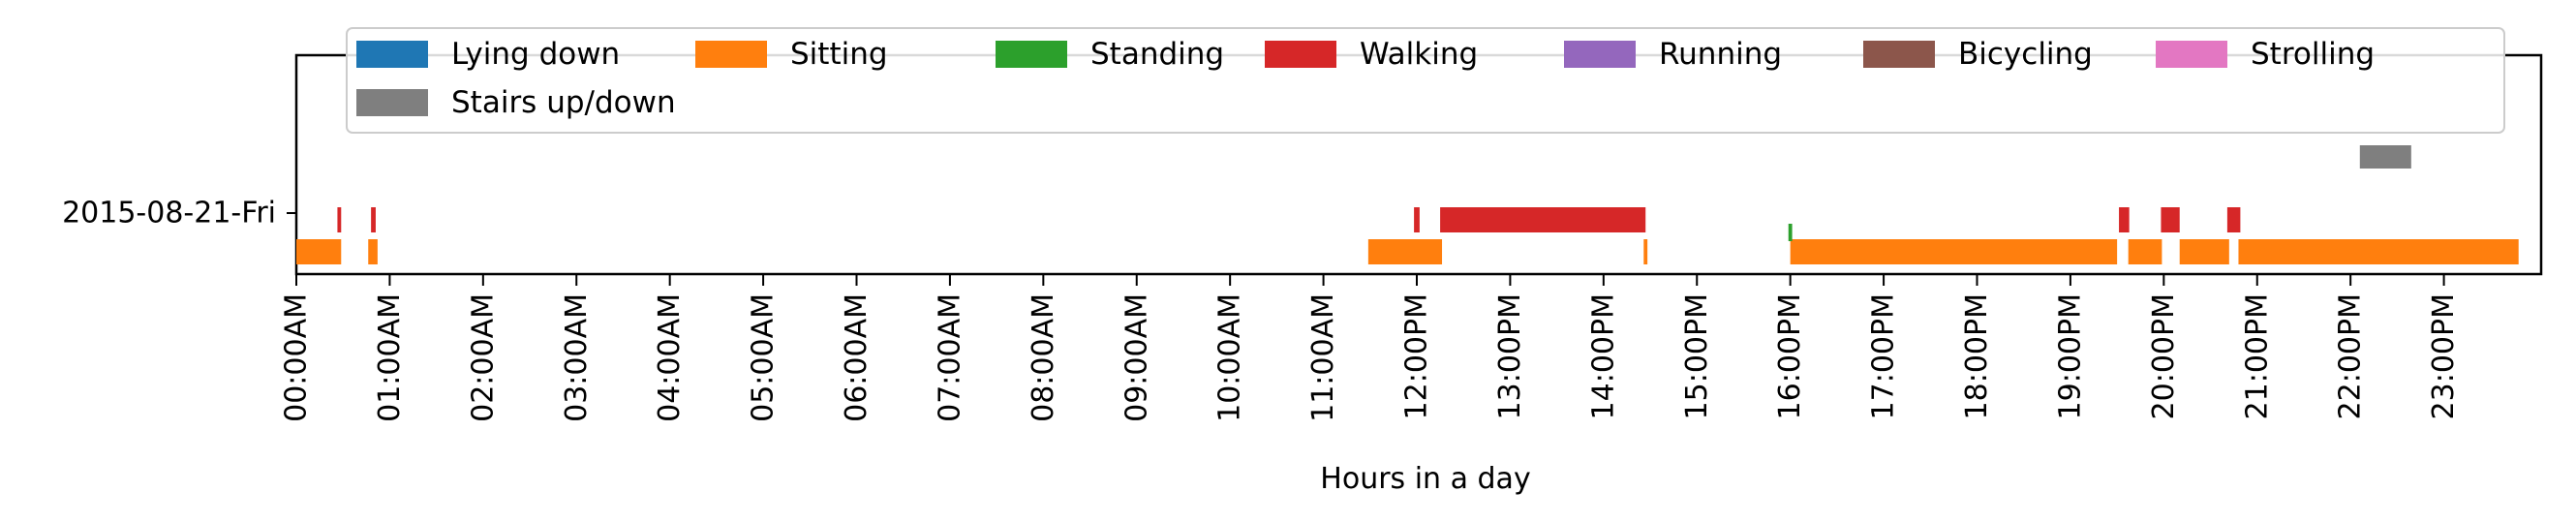  I want to click on legend-label-stairs-up-down: Stairs up/down, so click(563, 102).